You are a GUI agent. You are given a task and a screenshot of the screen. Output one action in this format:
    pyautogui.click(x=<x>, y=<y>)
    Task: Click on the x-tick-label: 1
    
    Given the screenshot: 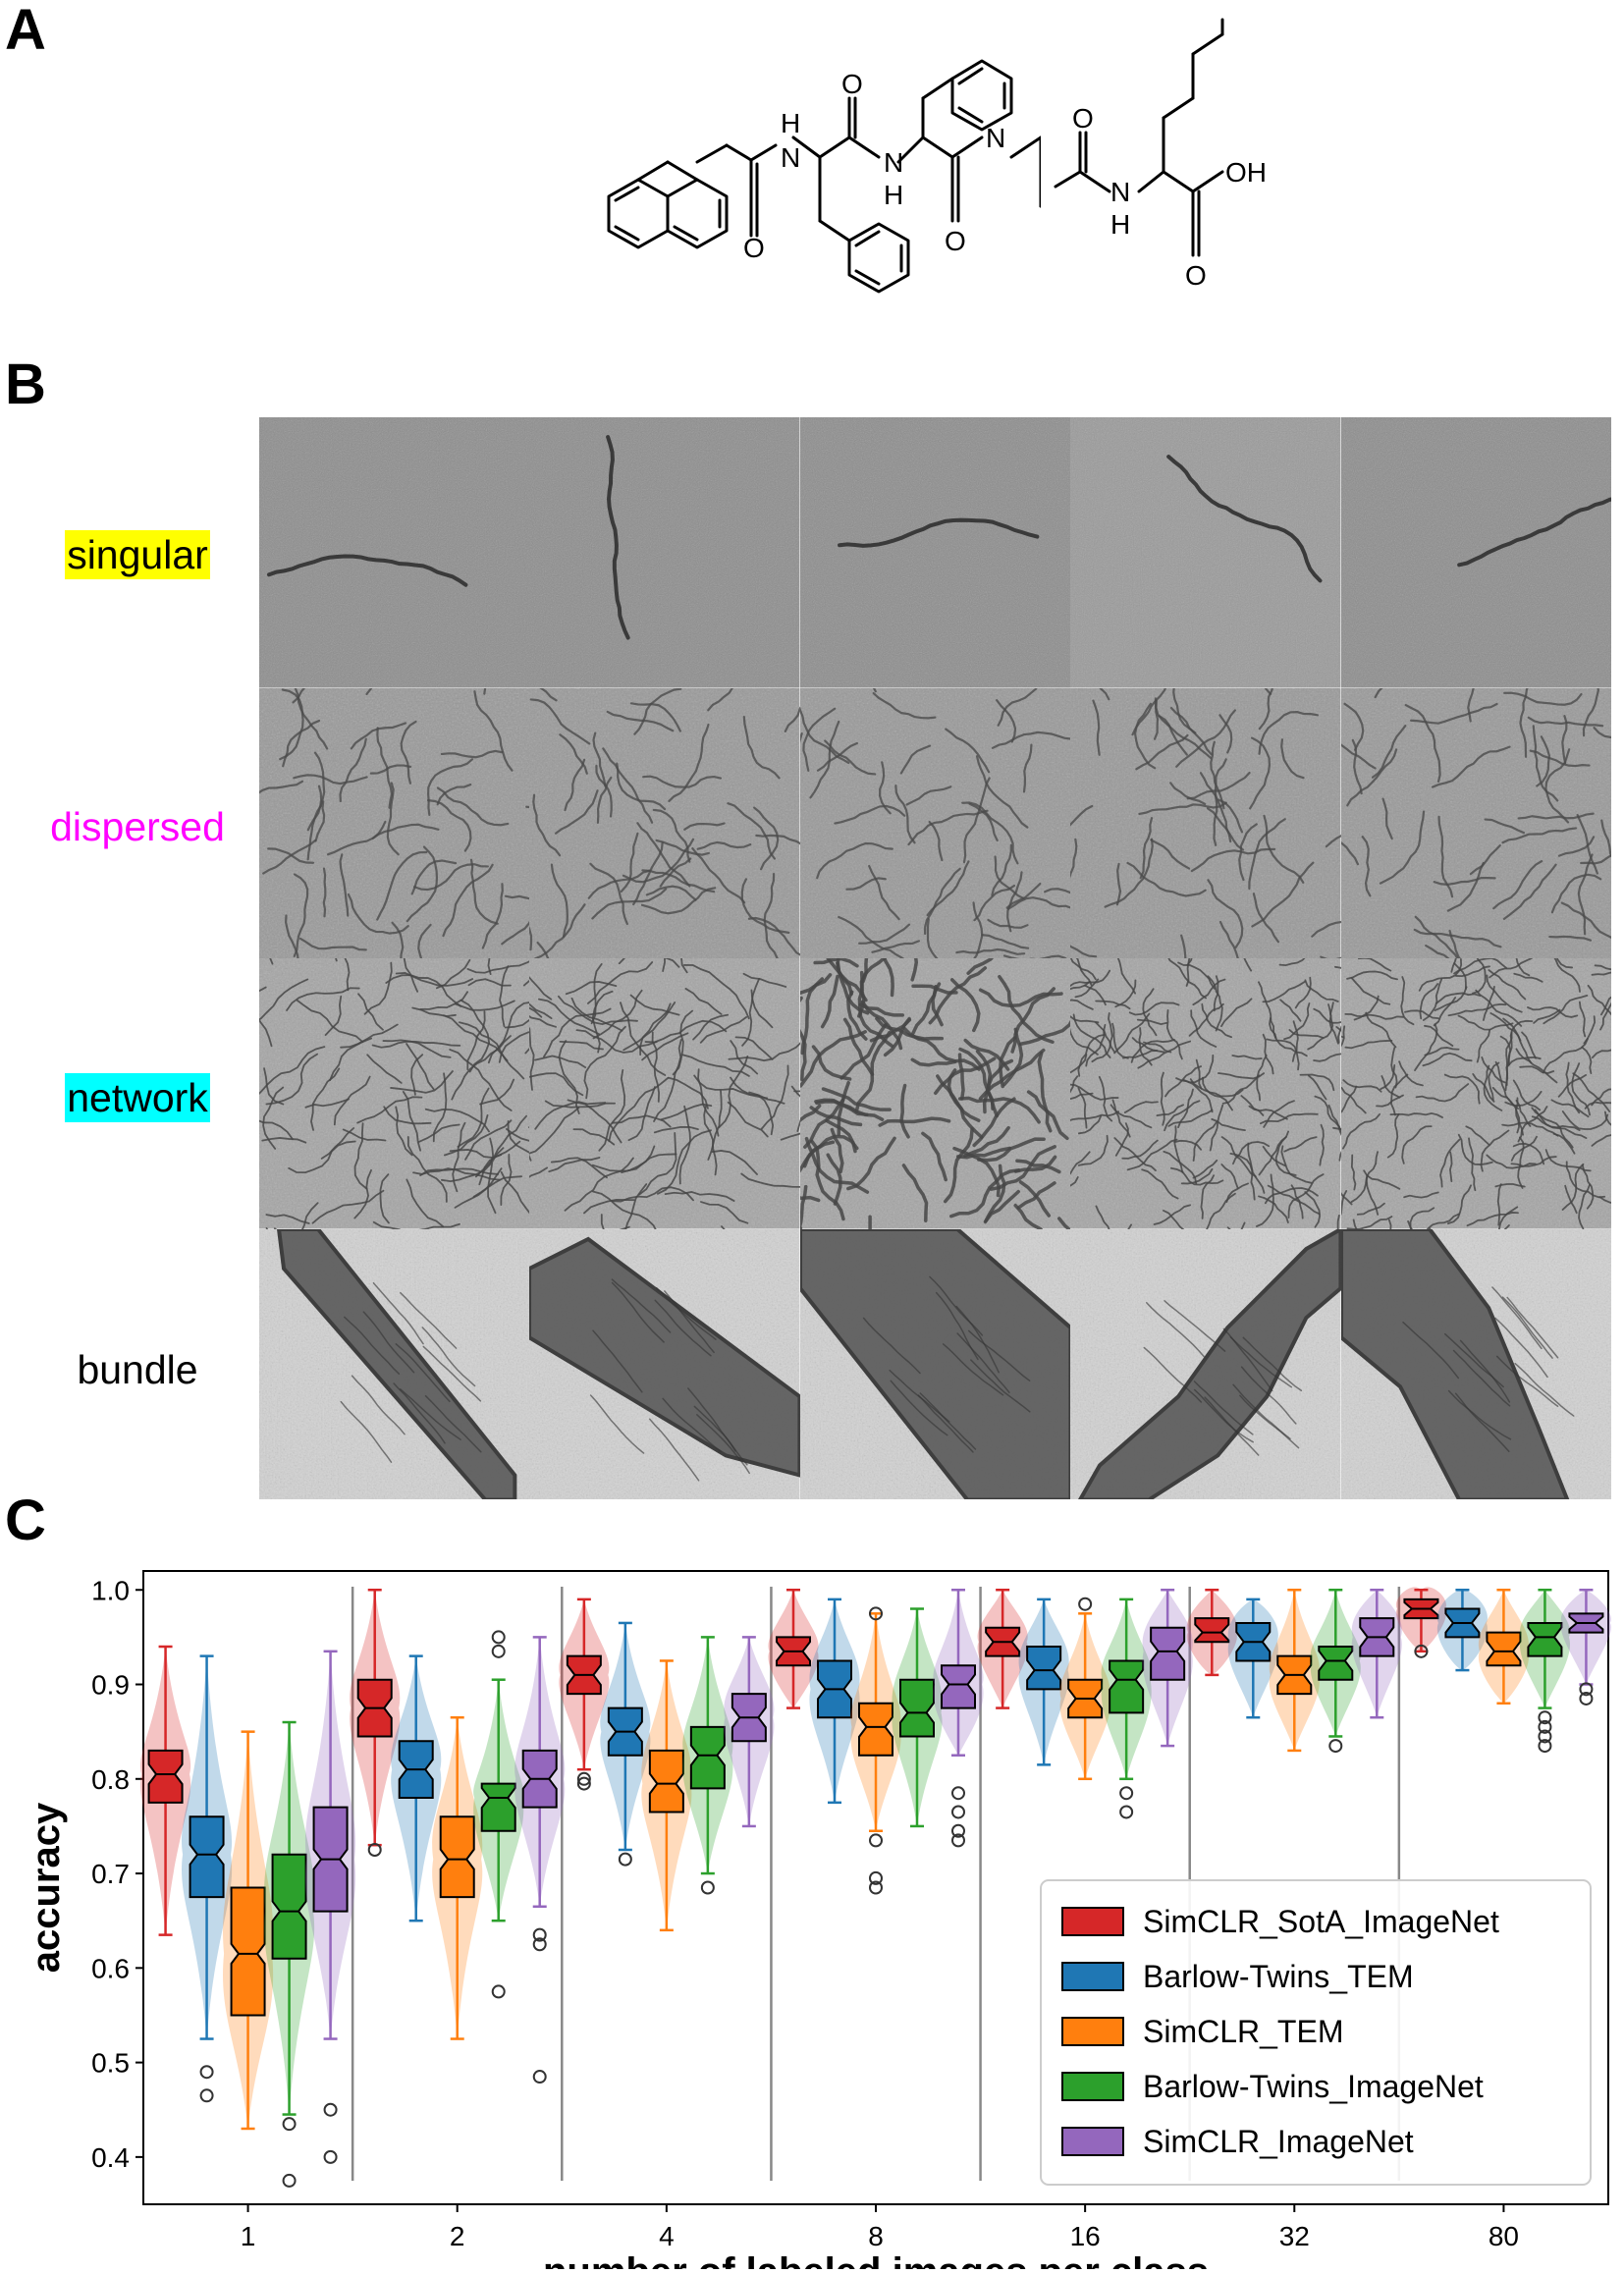 What is the action you would take?
    pyautogui.click(x=248, y=2236)
    